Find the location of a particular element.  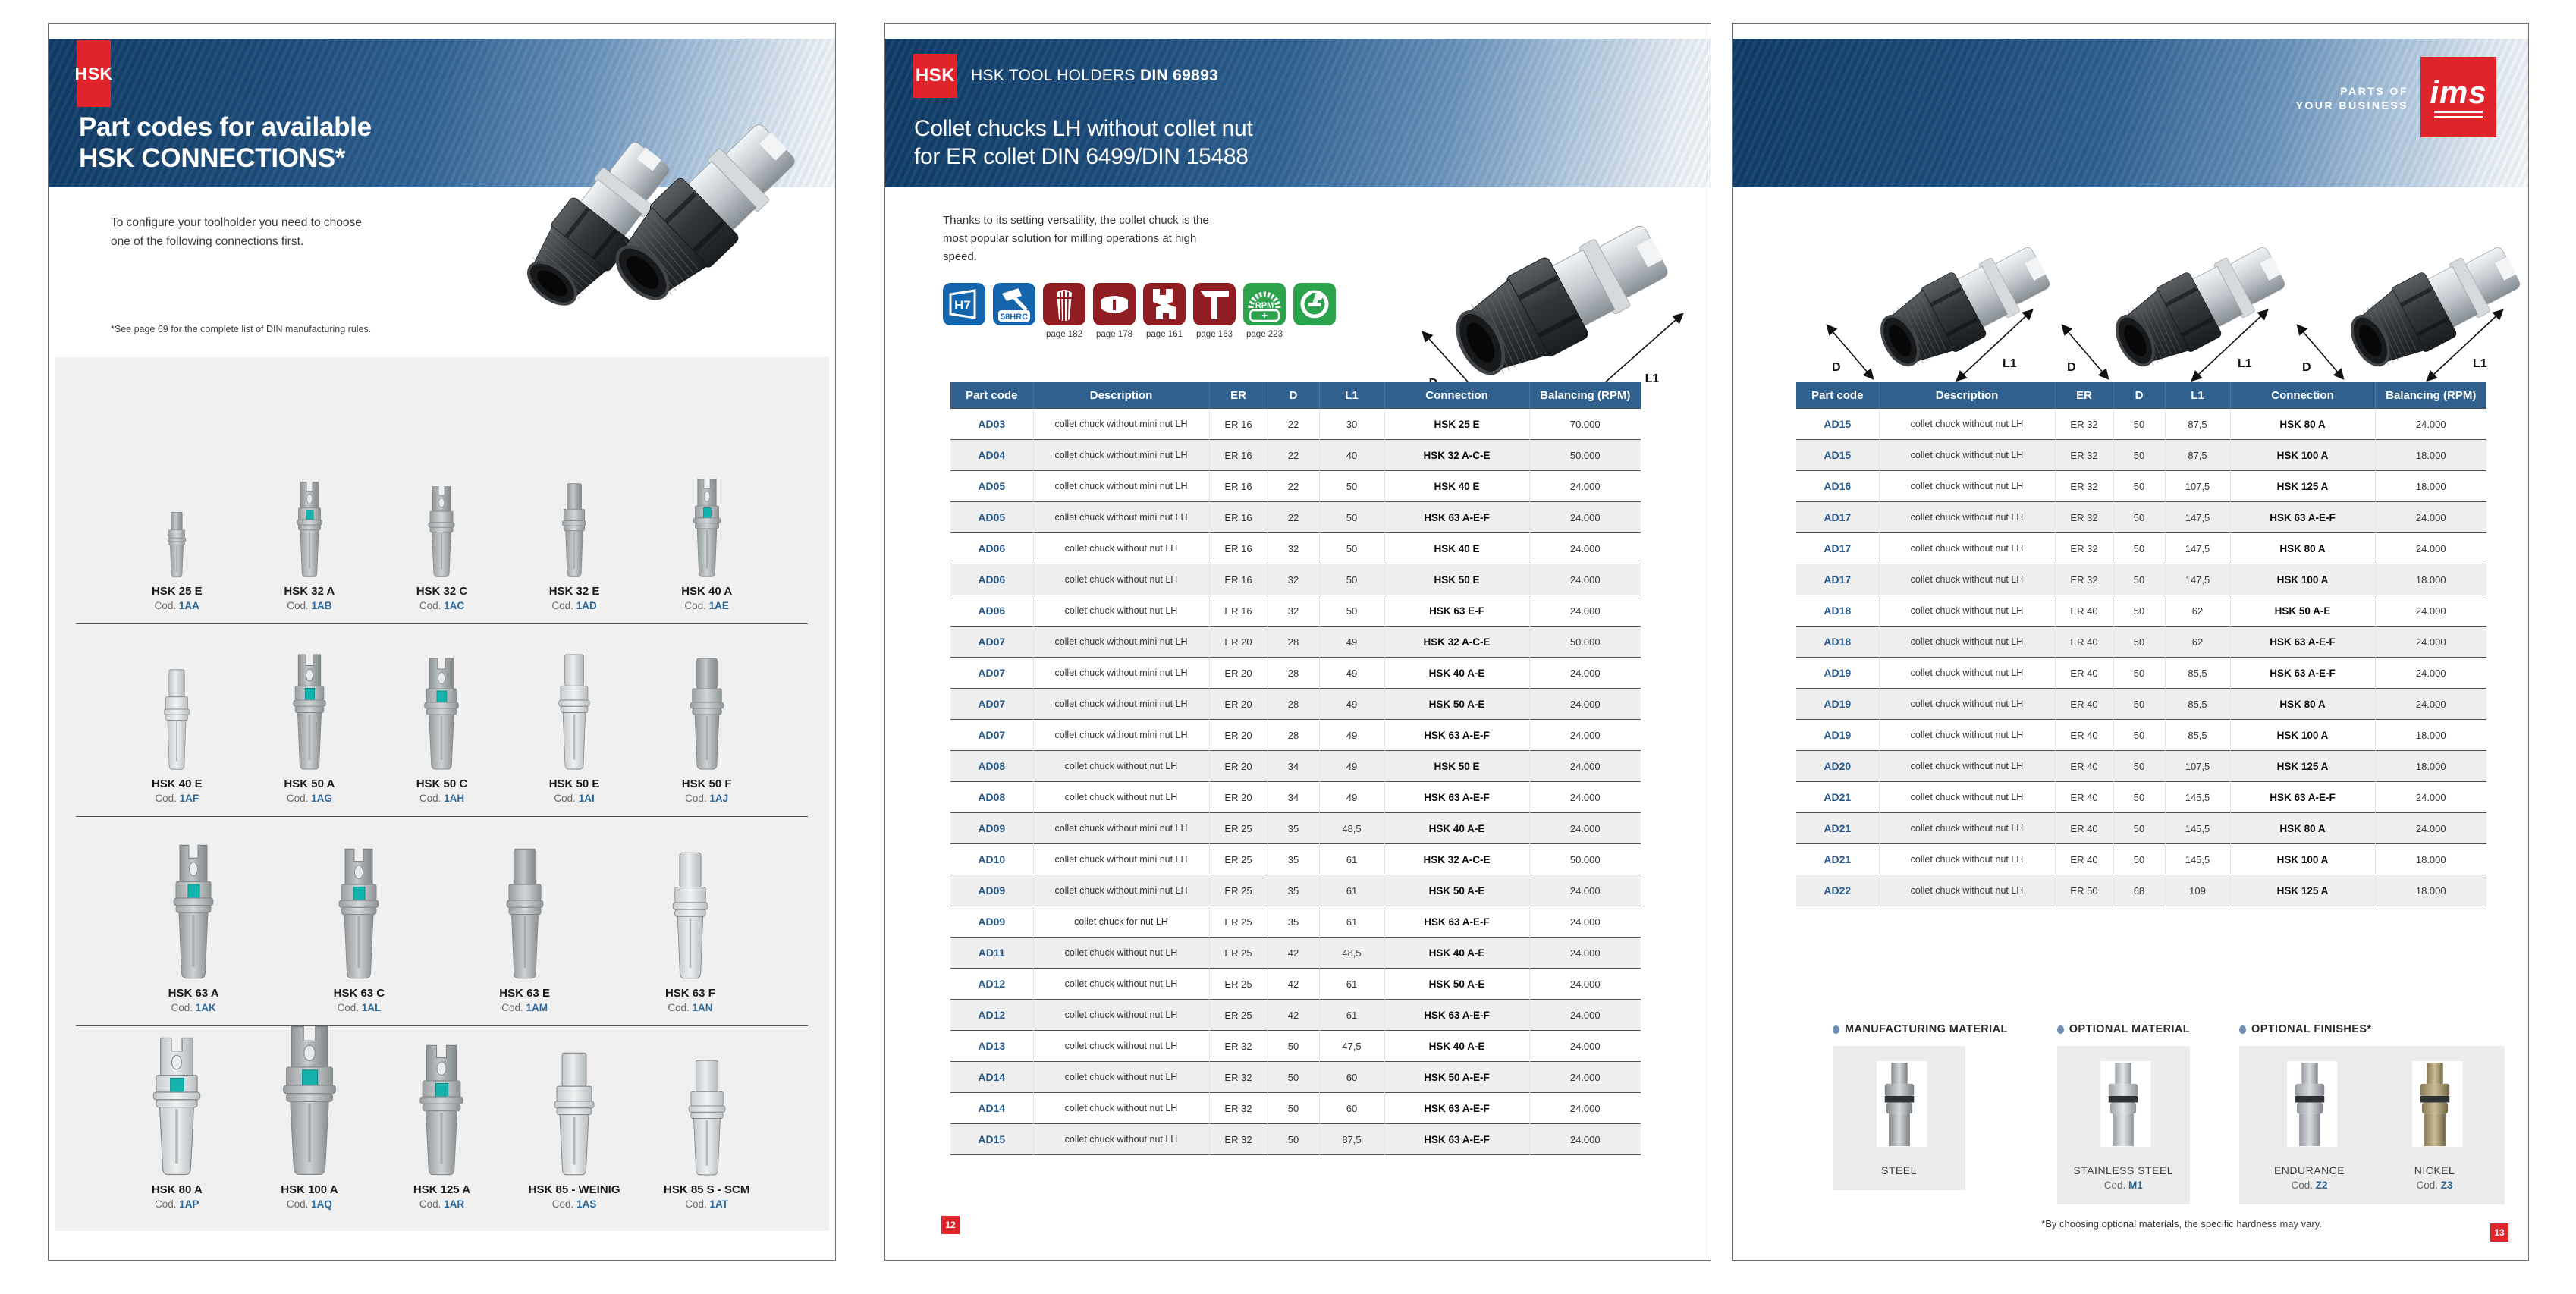

rpm-balancing-icon: RPM + page 223 is located at coordinates (1264, 311).